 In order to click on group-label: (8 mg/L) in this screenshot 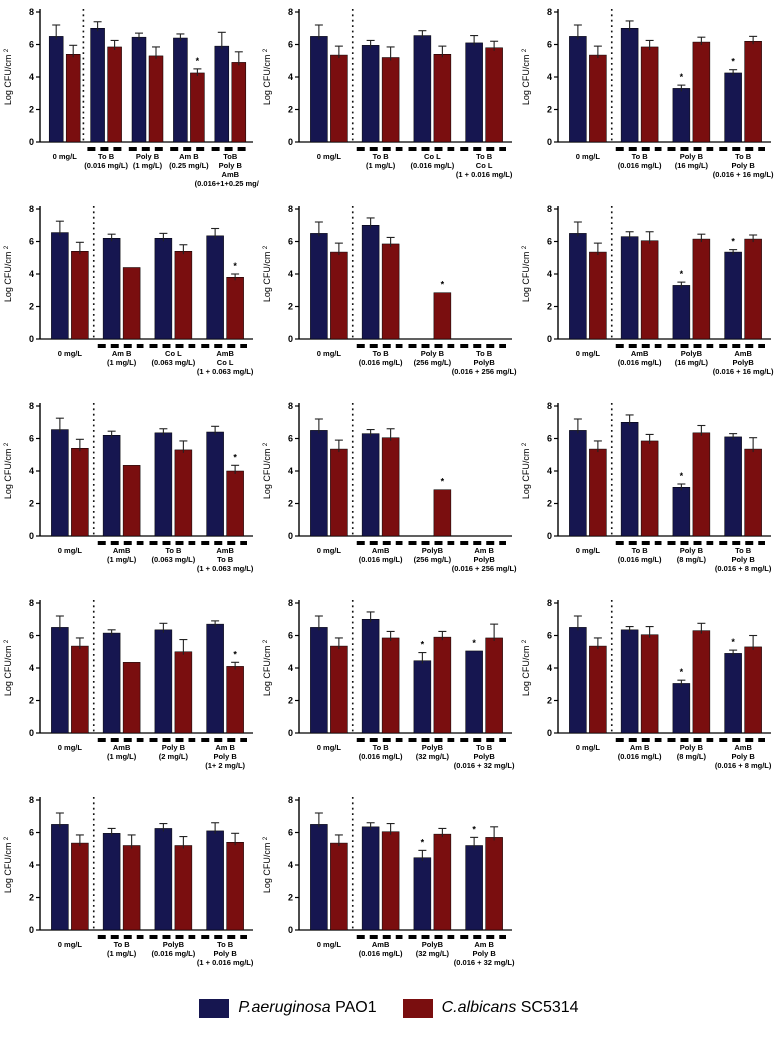, I will do `click(692, 756)`.